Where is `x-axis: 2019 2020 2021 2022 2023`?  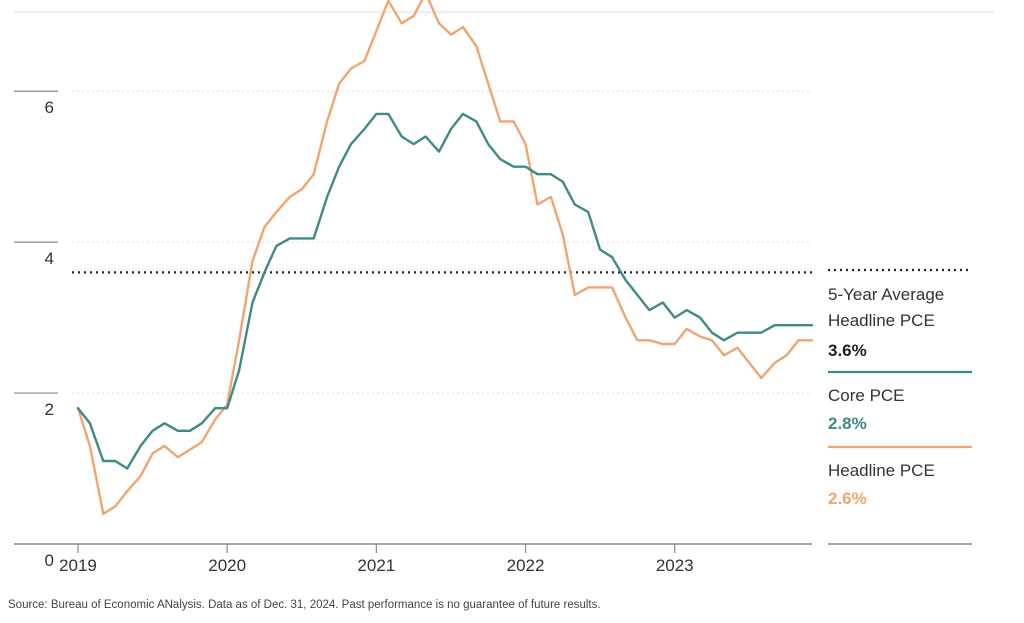
x-axis: 2019 2020 2021 2022 2023 is located at coordinates (376, 559).